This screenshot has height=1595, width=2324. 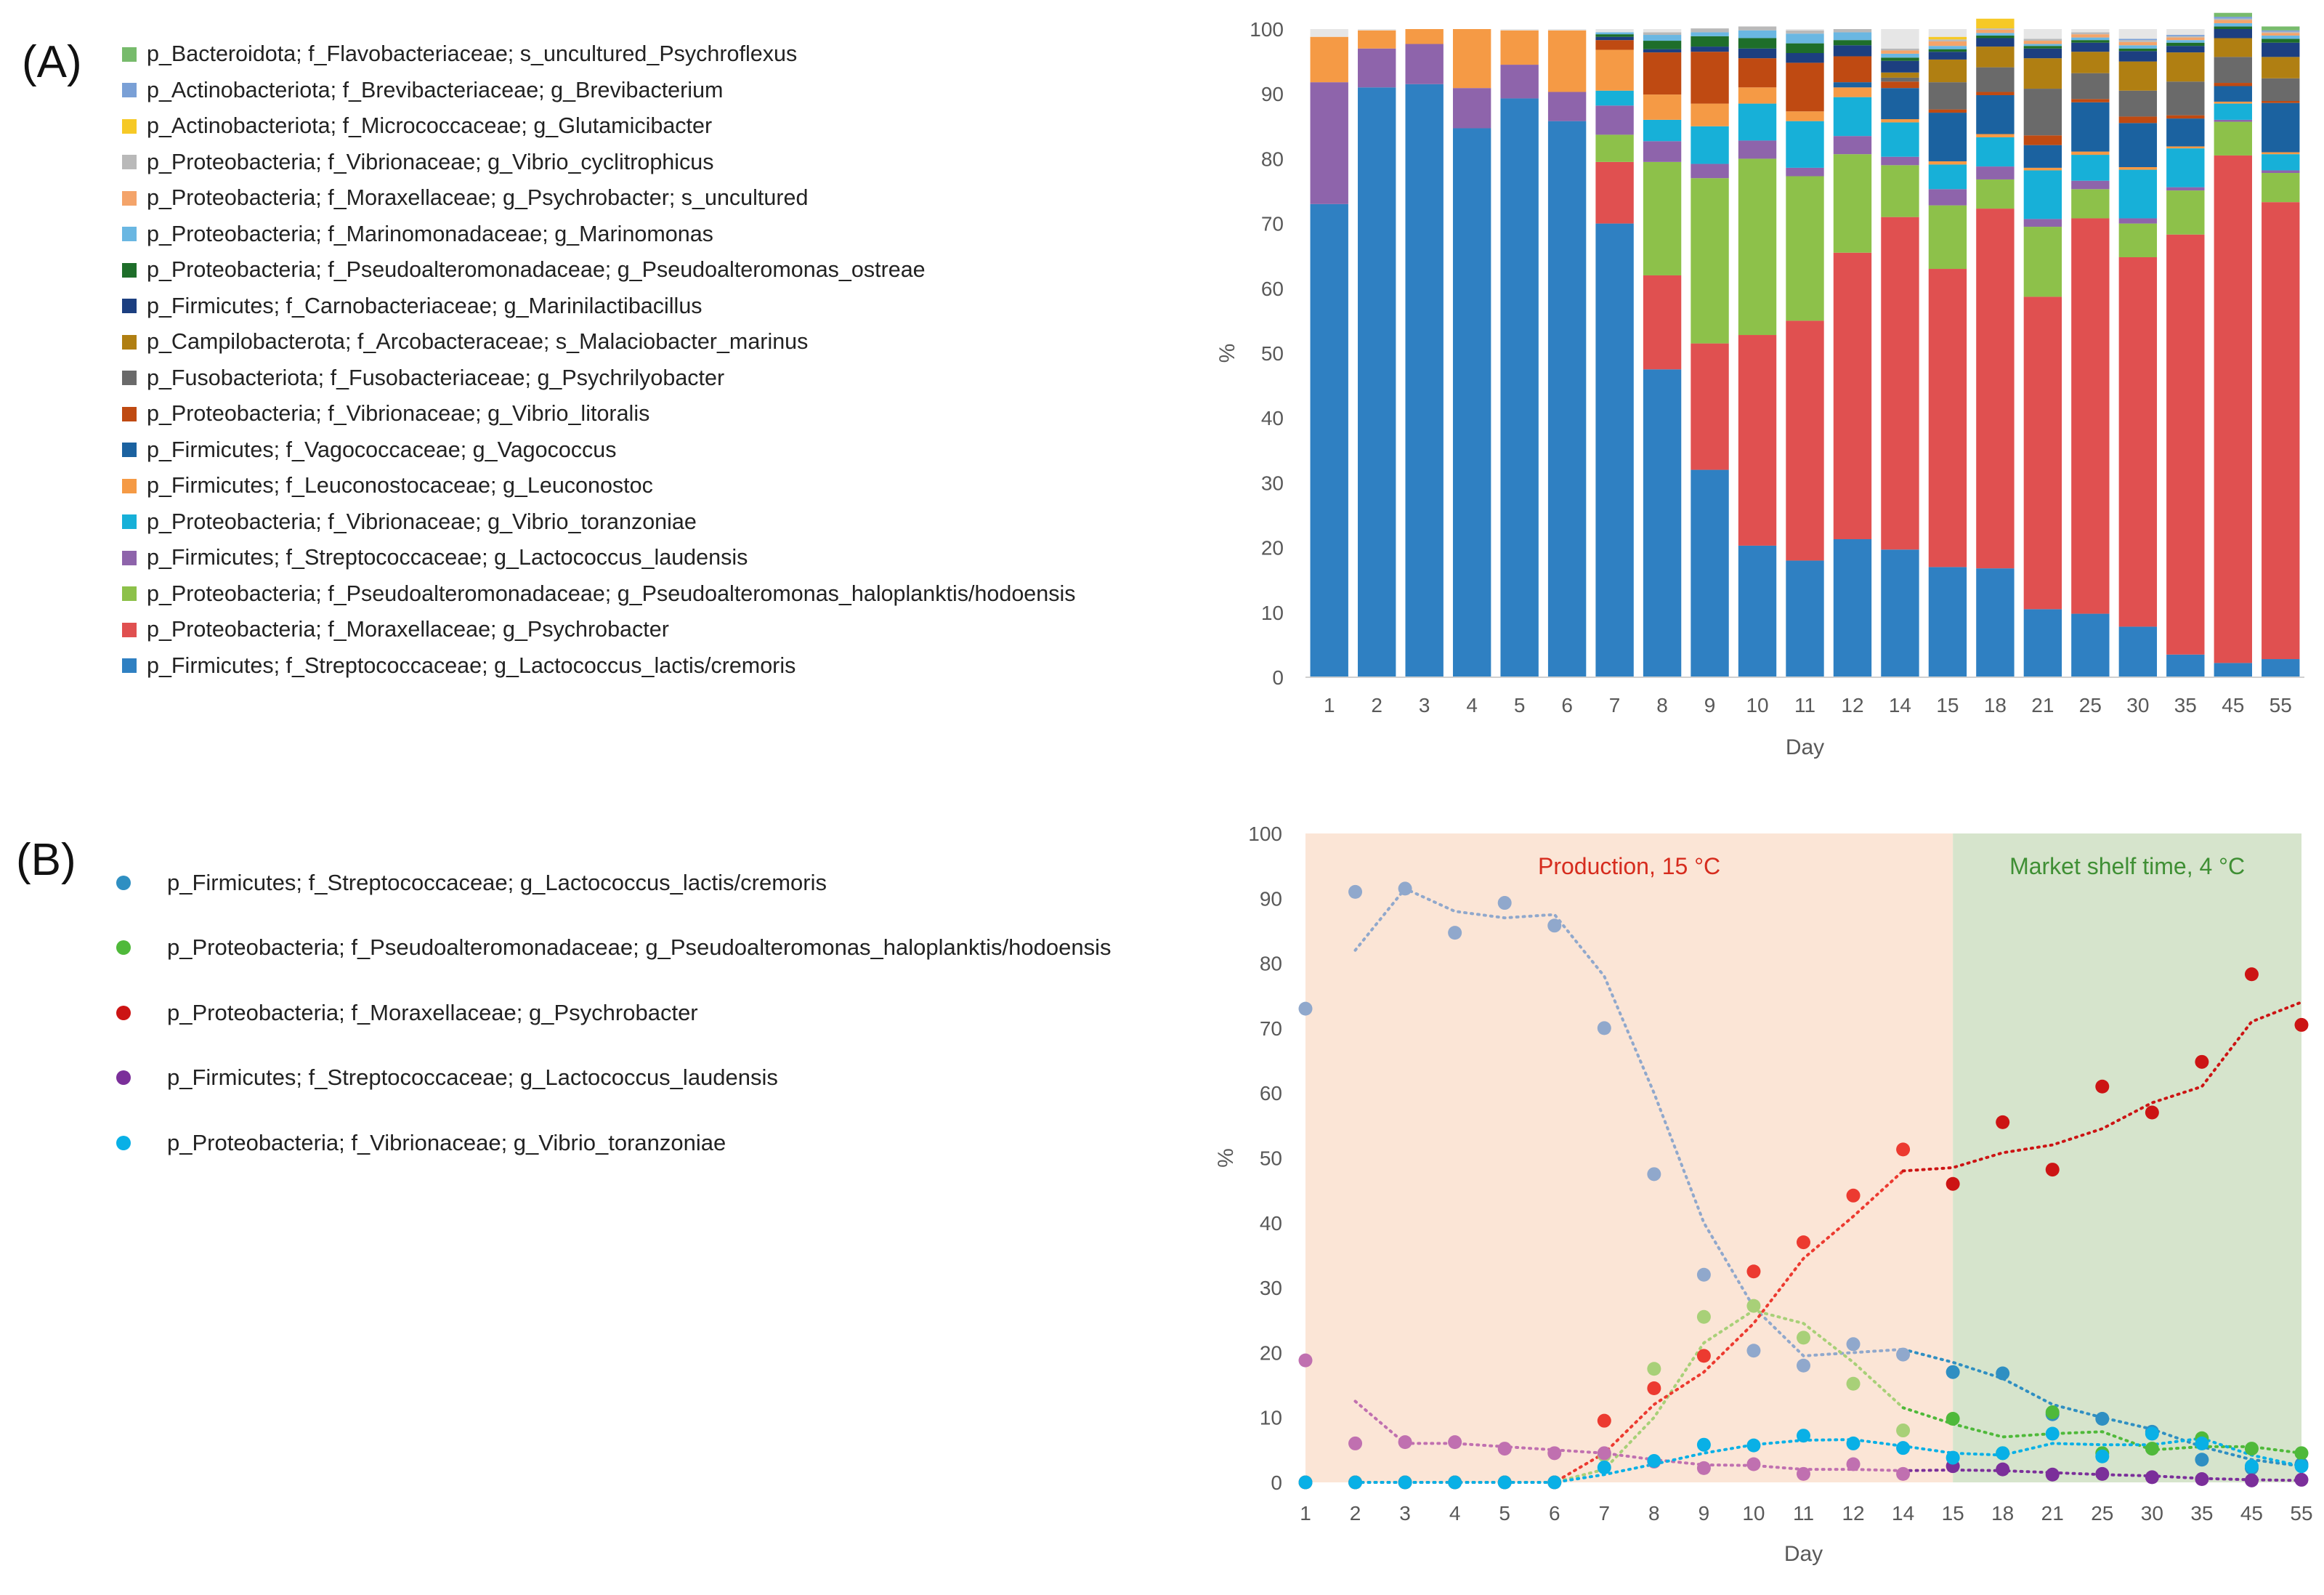 I want to click on x-tick-label: 5, so click(x=1504, y=1513).